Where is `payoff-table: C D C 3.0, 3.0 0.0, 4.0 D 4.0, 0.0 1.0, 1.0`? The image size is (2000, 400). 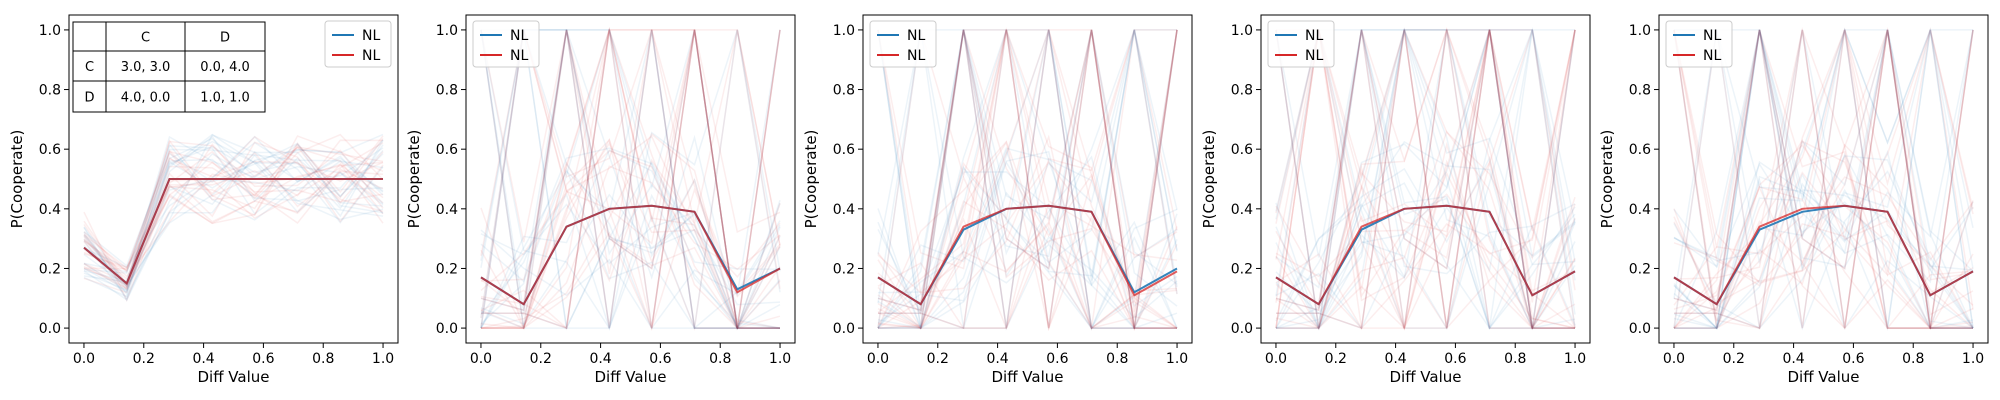
payoff-table: C D C 3.0, 3.0 0.0, 4.0 D 4.0, 0.0 1.0, 1.0 is located at coordinates (169, 67).